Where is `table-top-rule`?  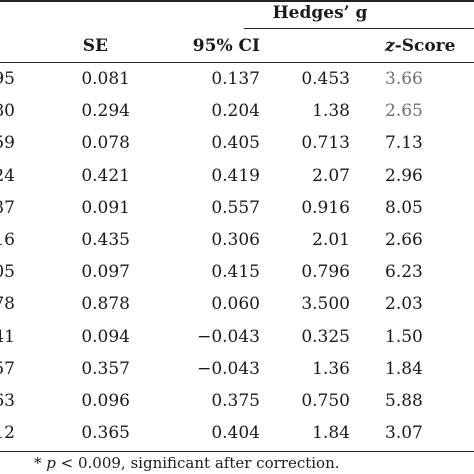 table-top-rule is located at coordinates (237, 1).